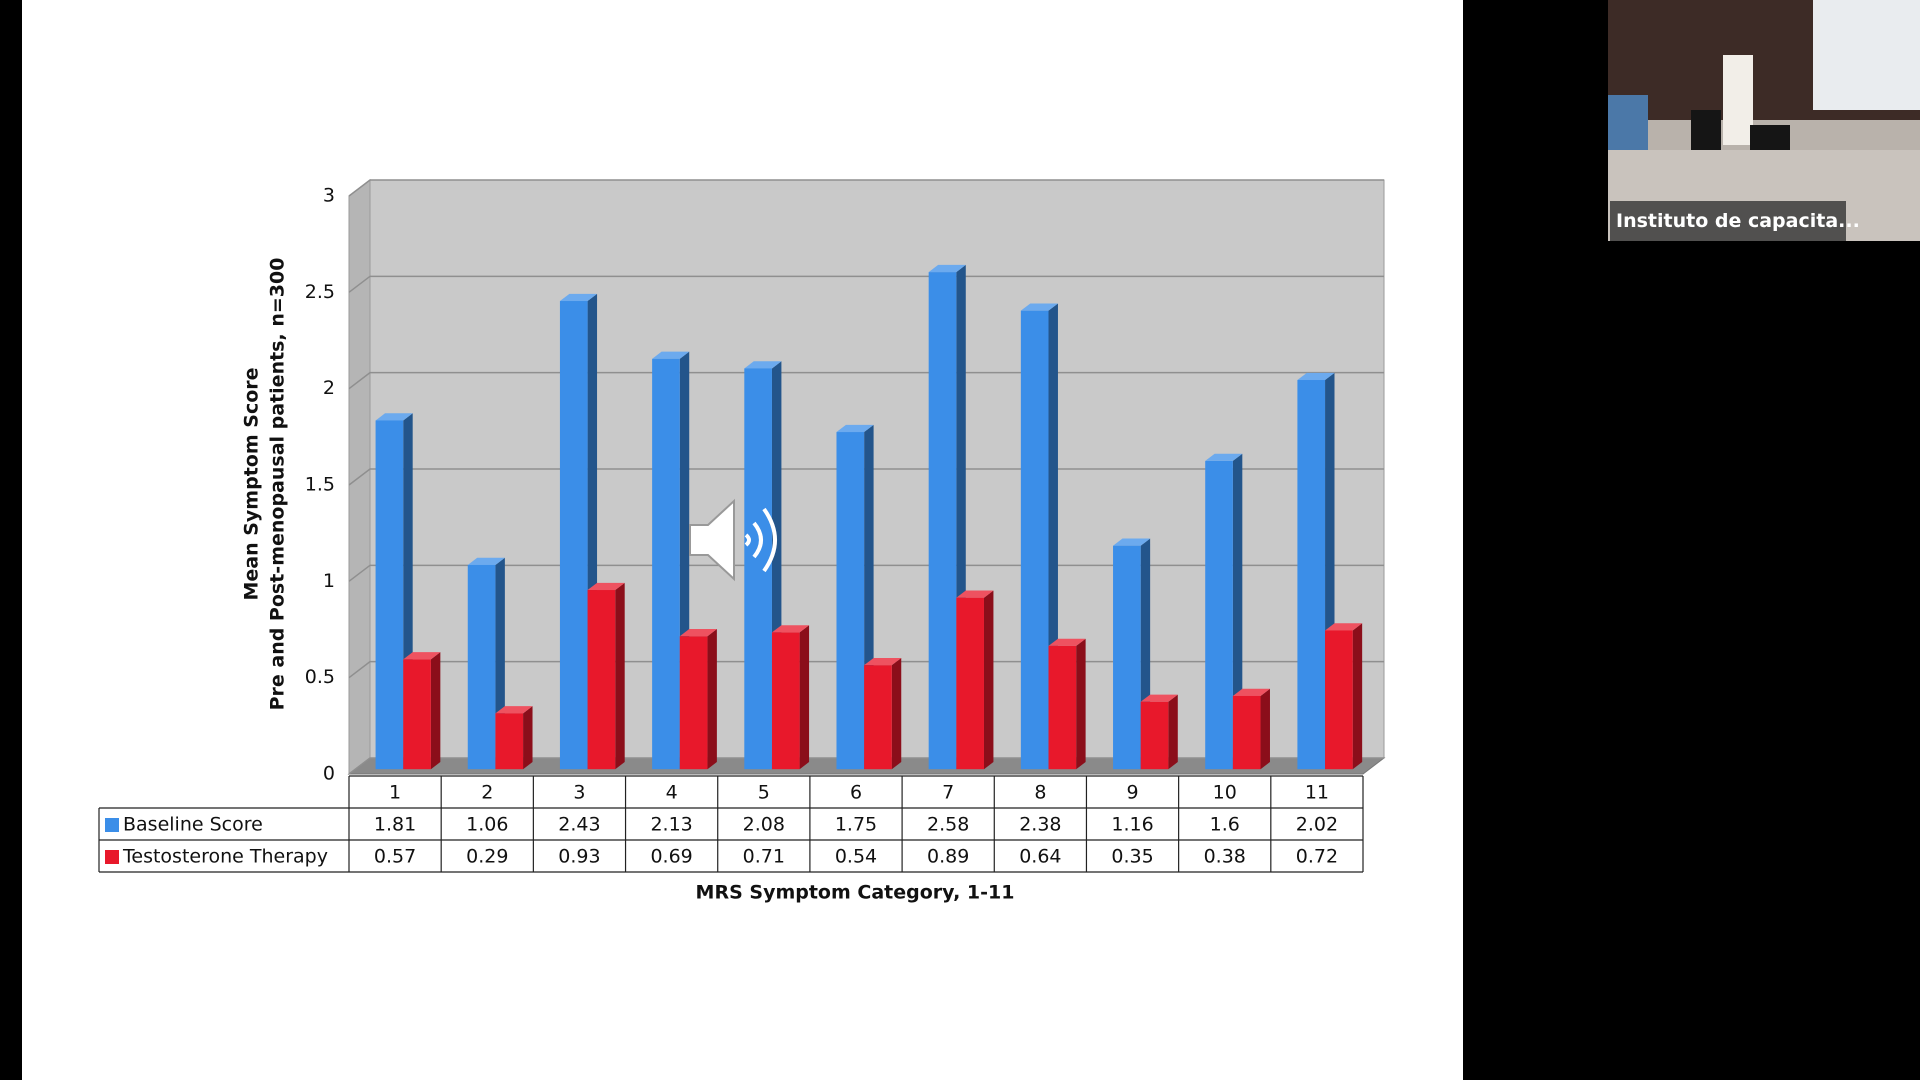  Describe the element at coordinates (1132, 825) in the screenshot. I see `table-value: 1.16` at that location.